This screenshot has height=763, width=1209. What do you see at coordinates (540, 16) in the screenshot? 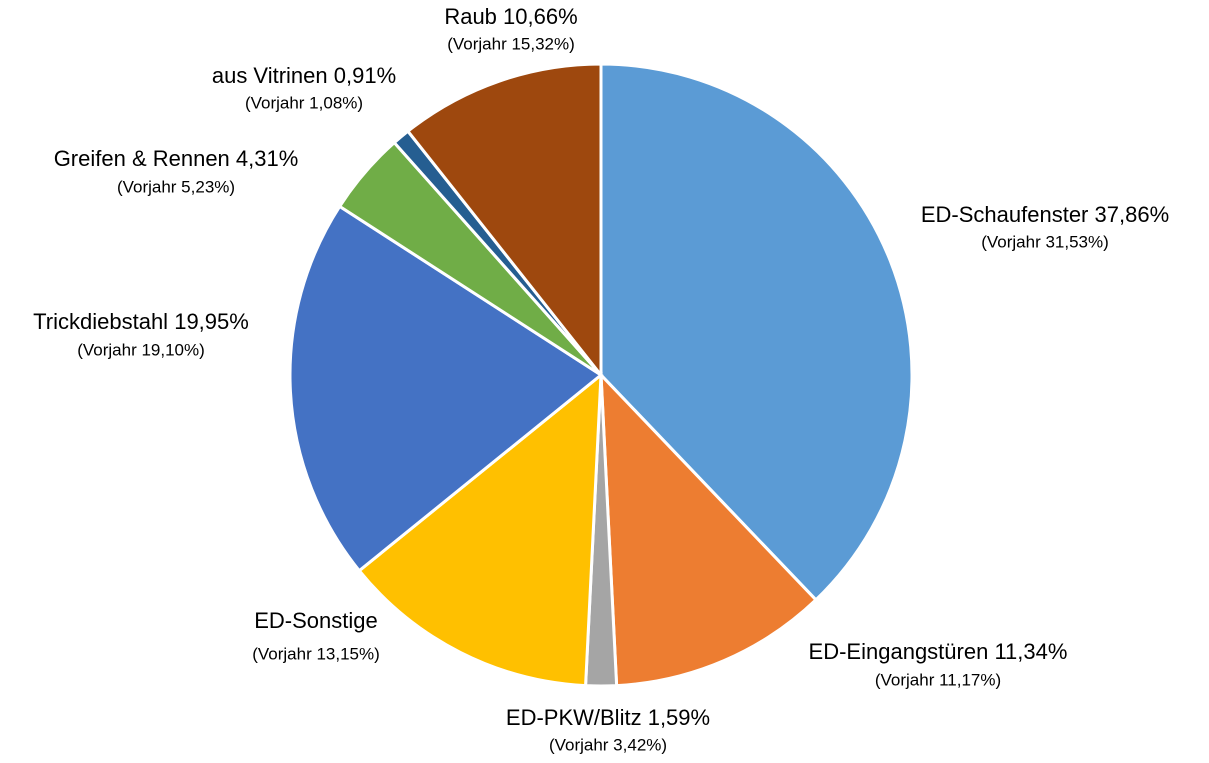
I see `value-label: 10,66%` at bounding box center [540, 16].